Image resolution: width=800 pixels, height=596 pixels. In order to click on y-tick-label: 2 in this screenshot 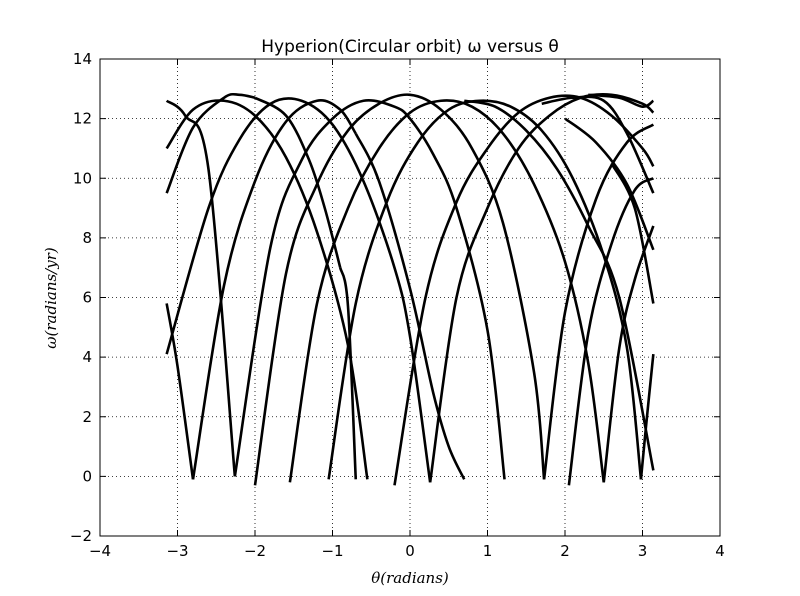, I will do `click(87, 417)`.